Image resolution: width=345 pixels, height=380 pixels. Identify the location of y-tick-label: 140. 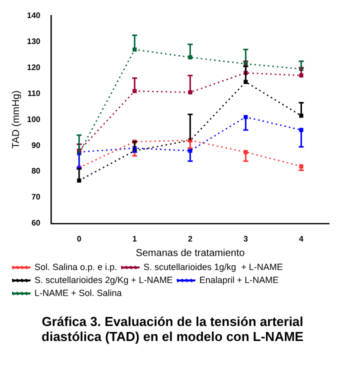
(33, 15).